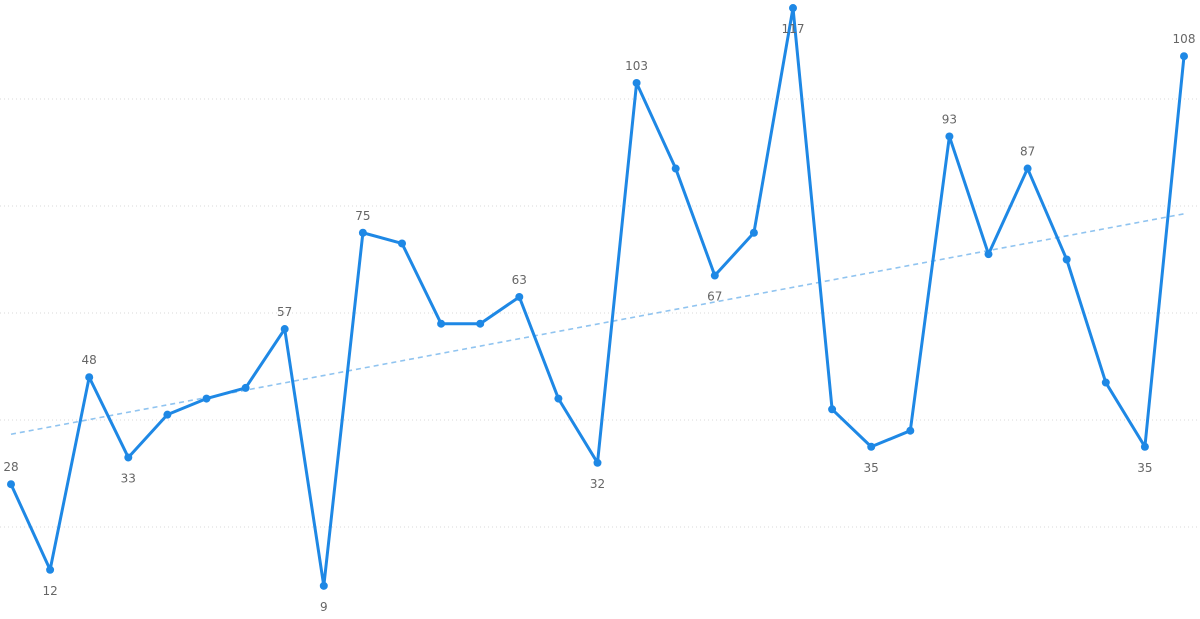 This screenshot has width=1200, height=619. Describe the element at coordinates (1027, 152) in the screenshot. I see `data-label: 87` at that location.